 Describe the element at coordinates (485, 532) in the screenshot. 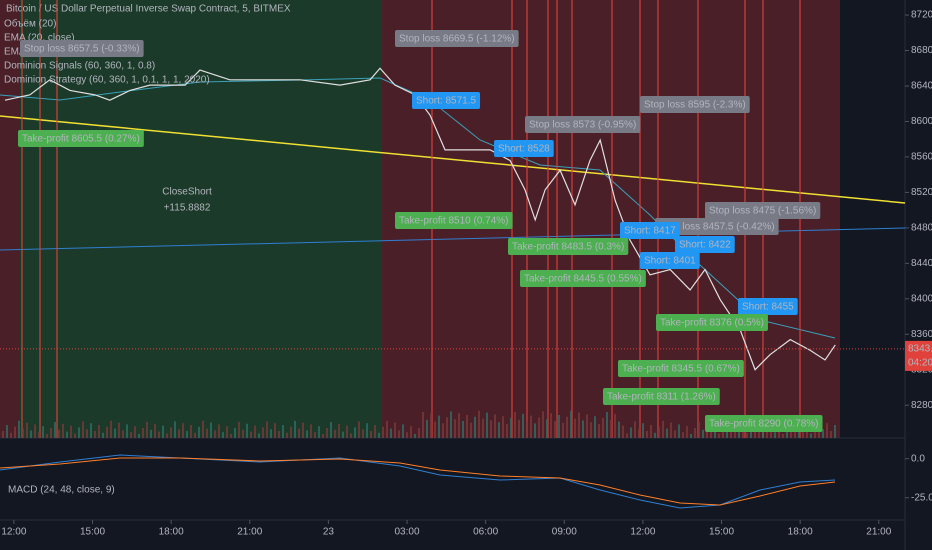

I see `x-tick-label: 06:00` at that location.